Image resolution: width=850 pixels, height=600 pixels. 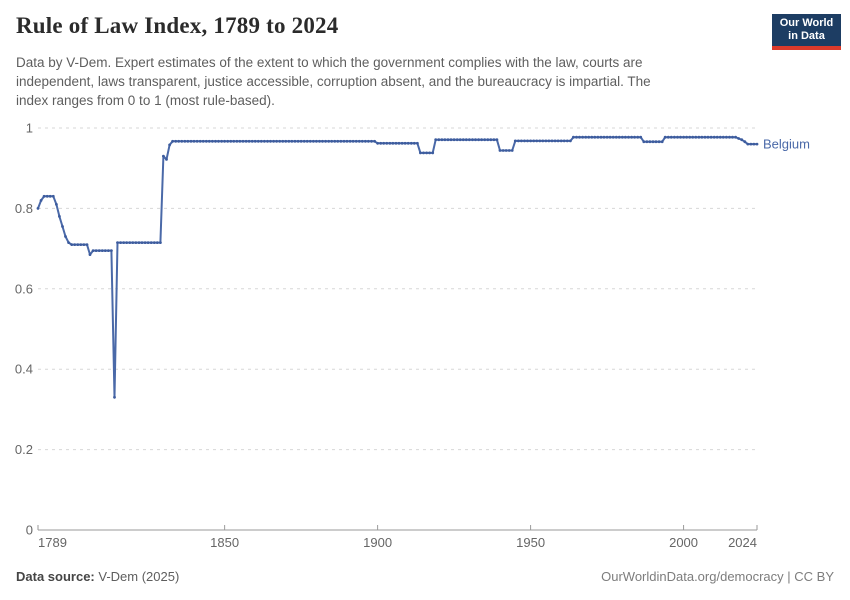 I want to click on owid-logo: Our World in Data, so click(x=806, y=32).